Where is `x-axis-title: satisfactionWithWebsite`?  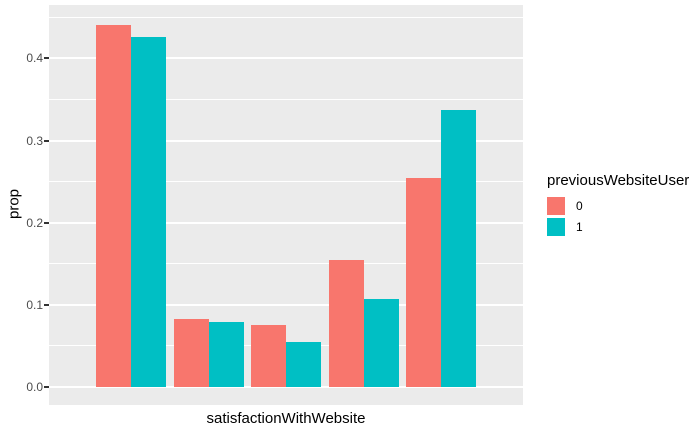
x-axis-title: satisfactionWithWebsite is located at coordinates (286, 418).